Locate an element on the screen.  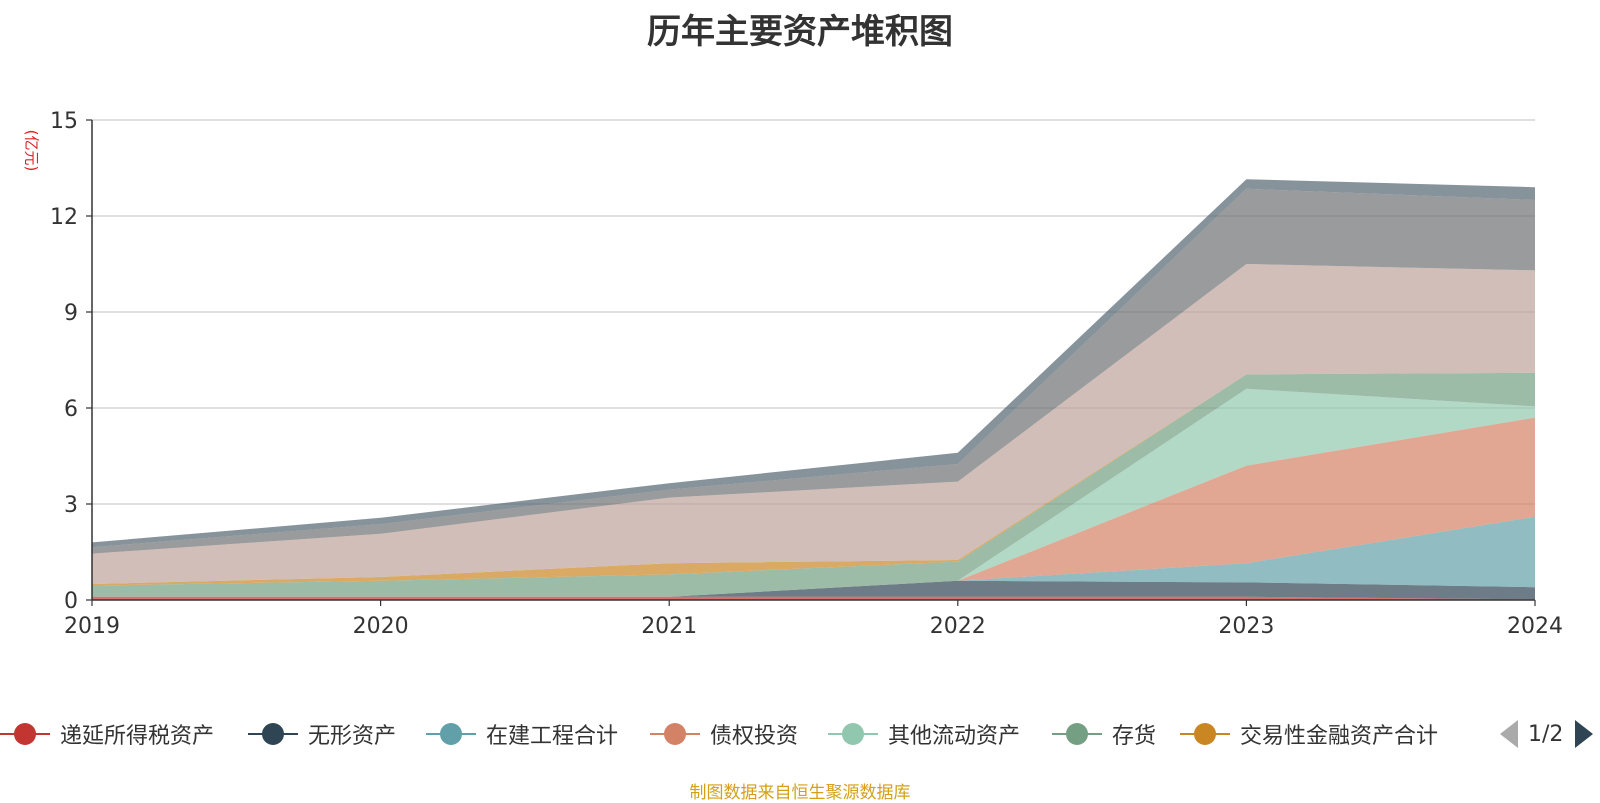
x-tick-label: 2022 is located at coordinates (958, 626).